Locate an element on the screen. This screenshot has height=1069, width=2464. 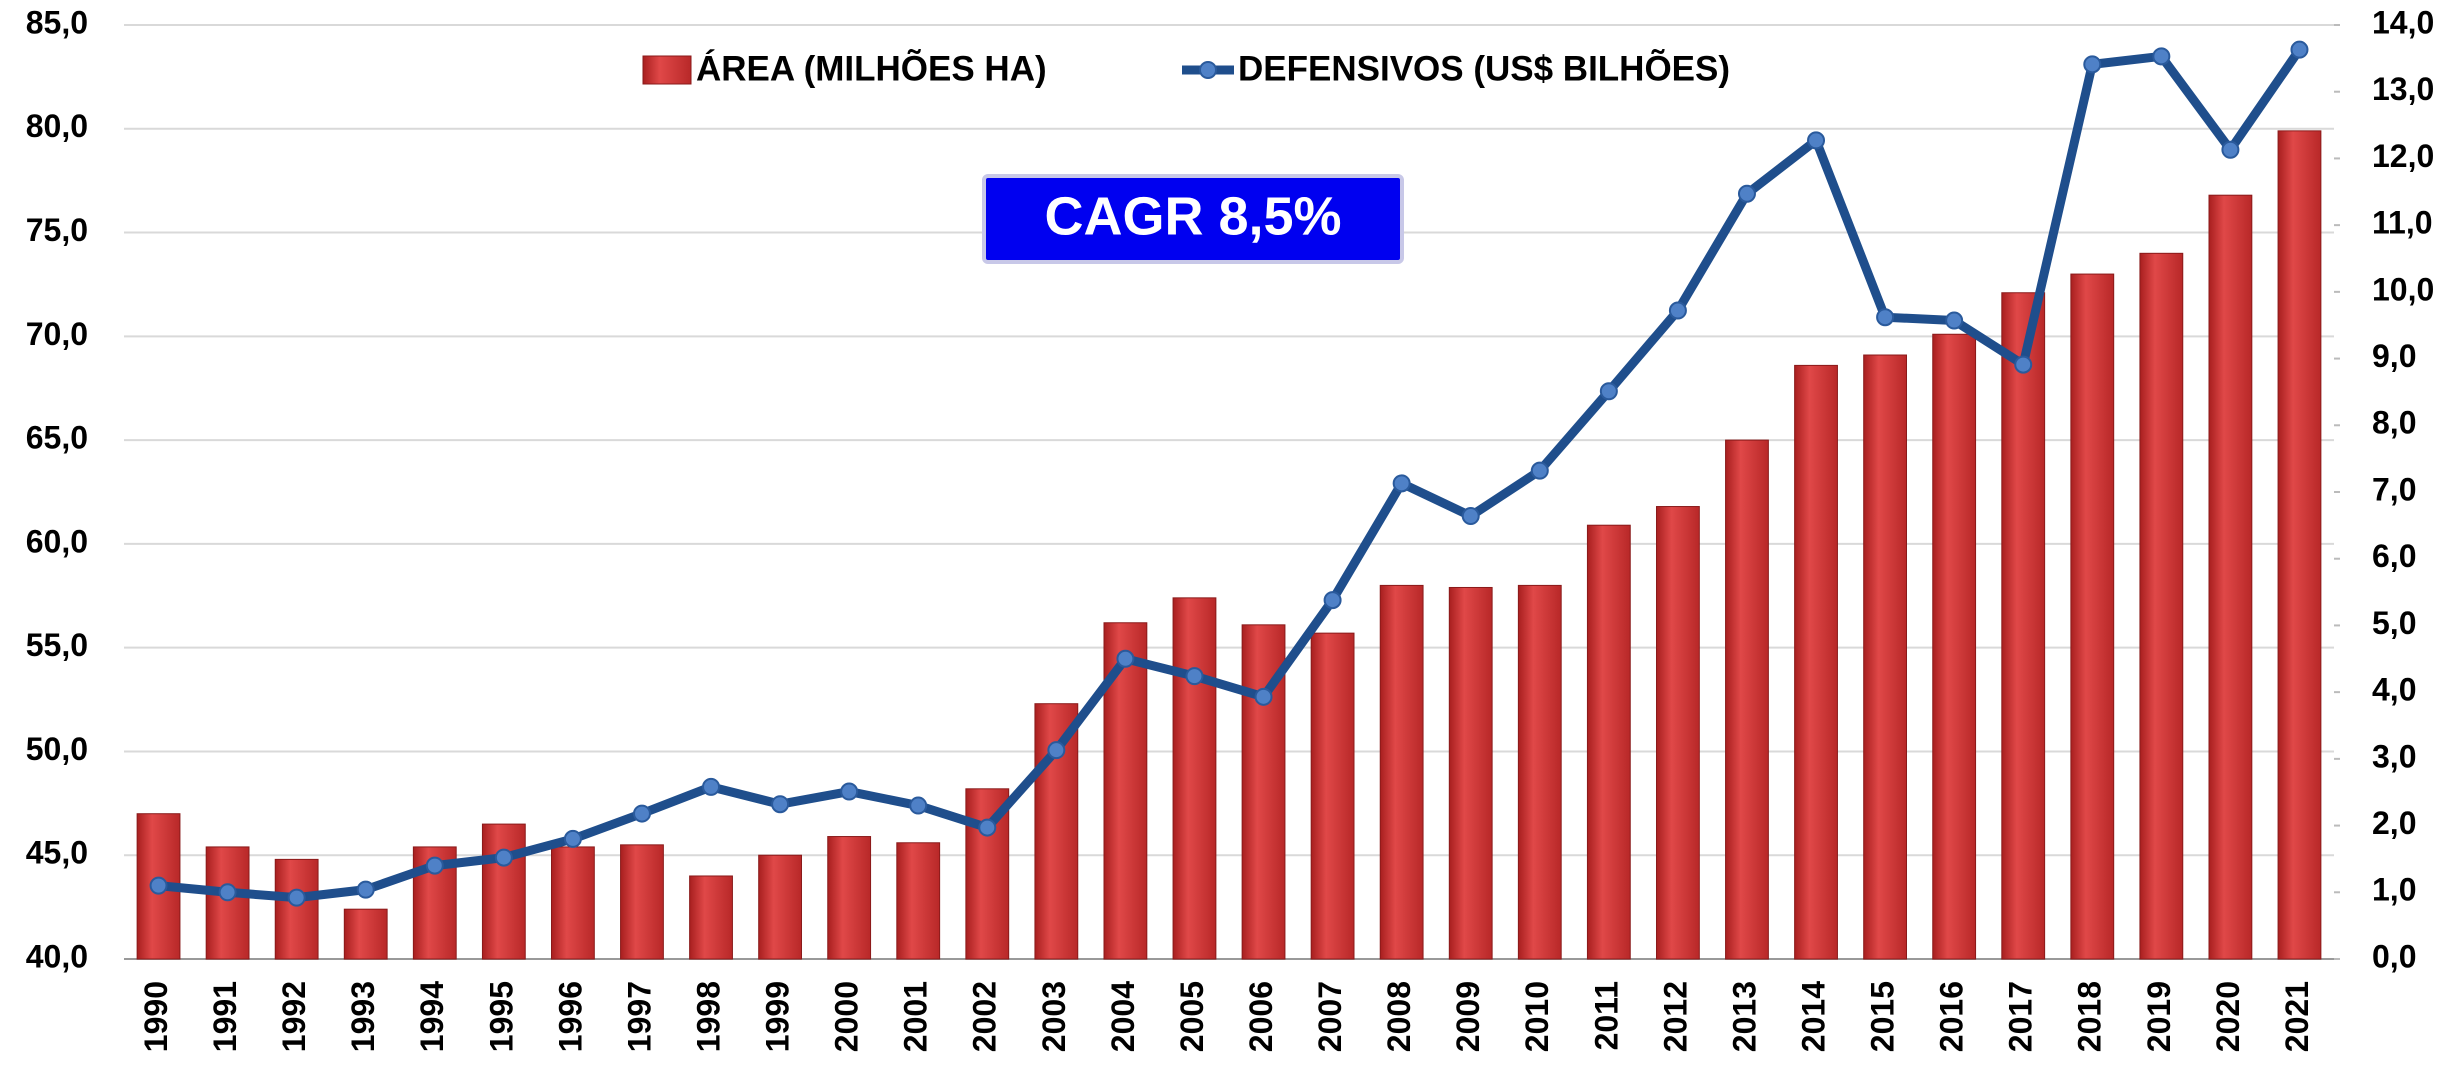
x-tick-label: 2016 is located at coordinates (1952, 1016).